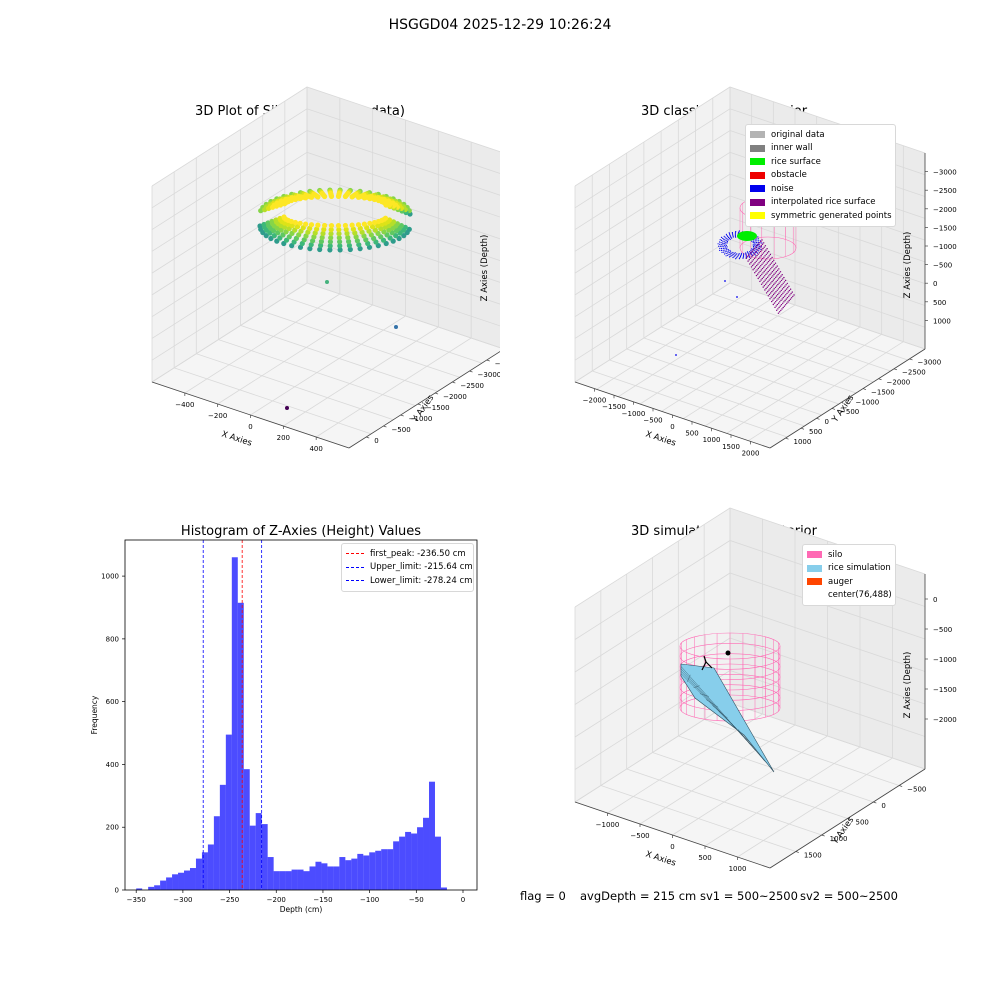  I want to click on grid-line, so click(325, 289).